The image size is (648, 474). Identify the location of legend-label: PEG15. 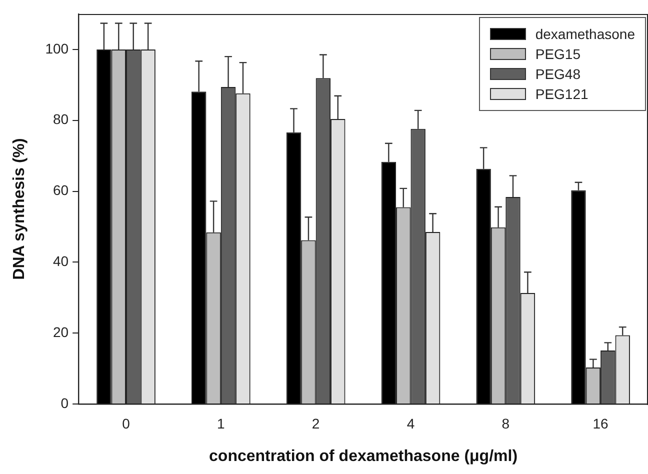
(557, 54).